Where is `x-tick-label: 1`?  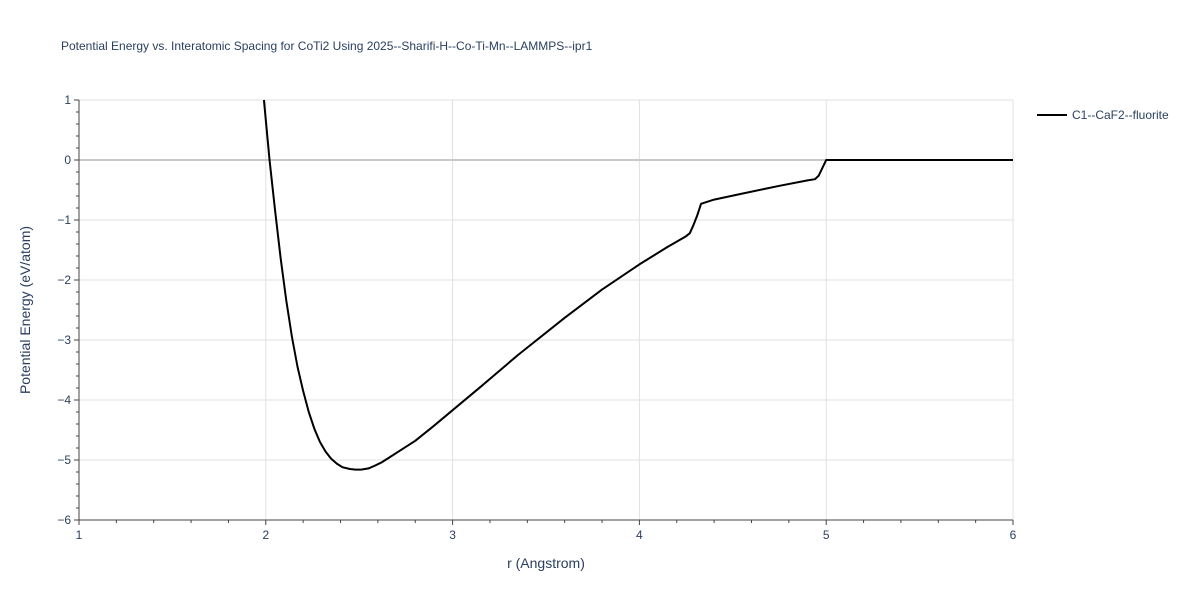
x-tick-label: 1 is located at coordinates (79, 535).